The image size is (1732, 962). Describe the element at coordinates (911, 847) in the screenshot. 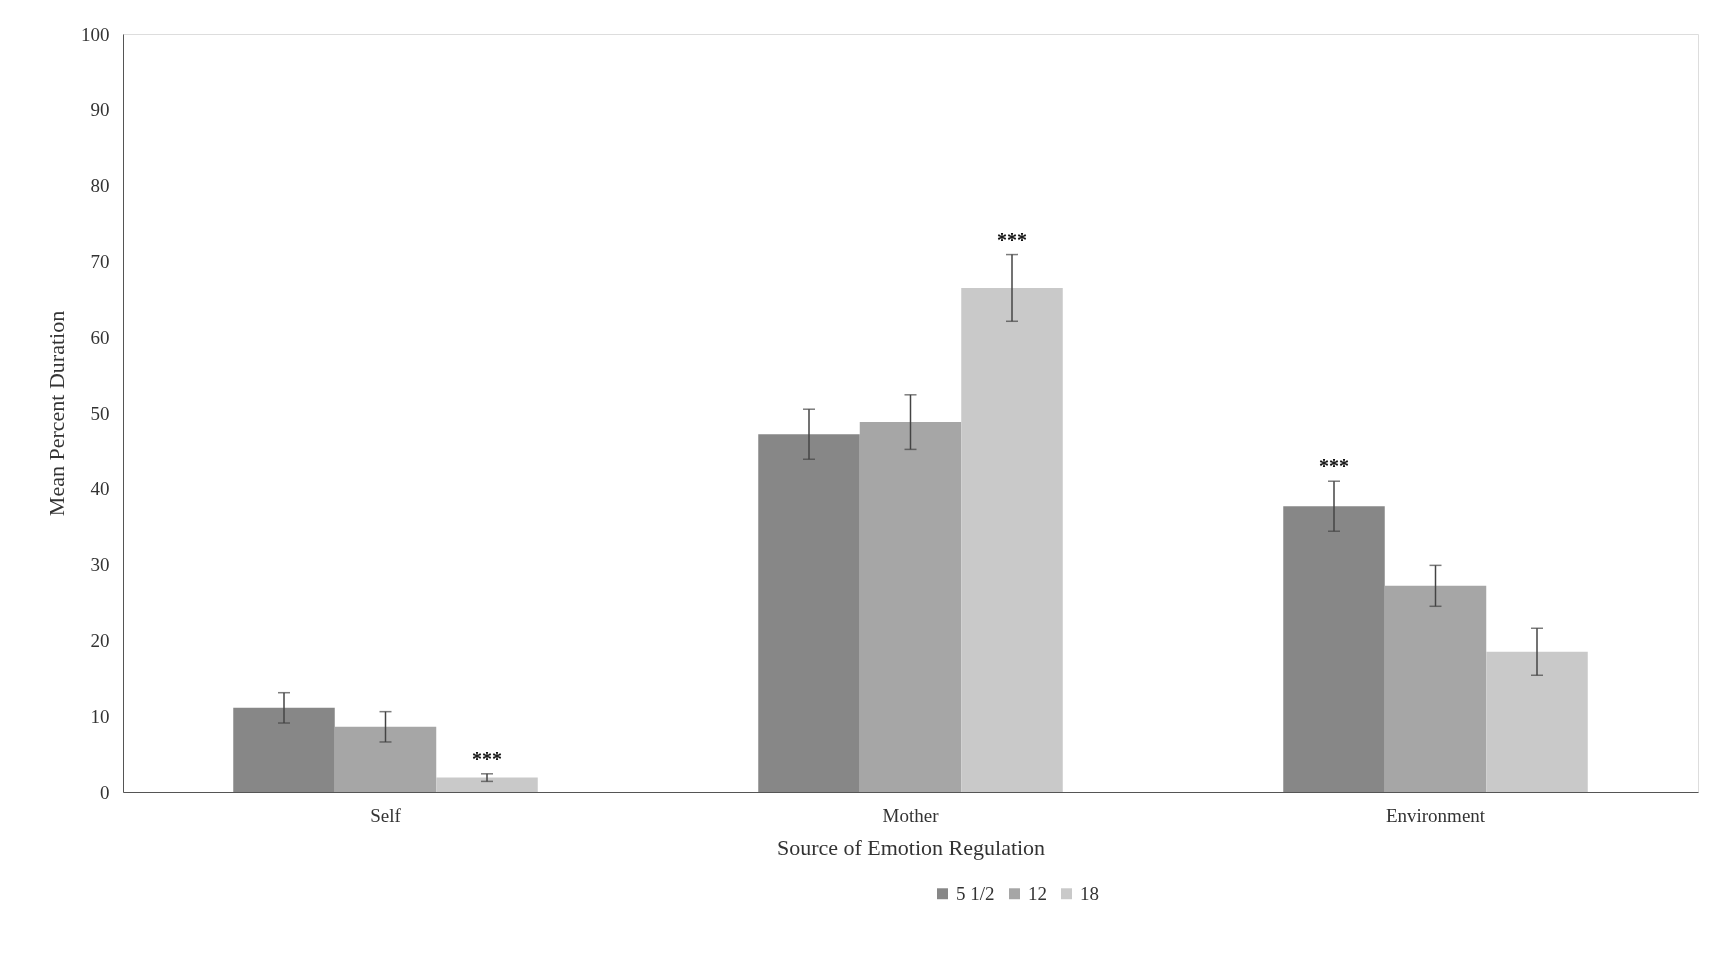

I see `x-axis-title: Source of Emotion Regulation` at that location.